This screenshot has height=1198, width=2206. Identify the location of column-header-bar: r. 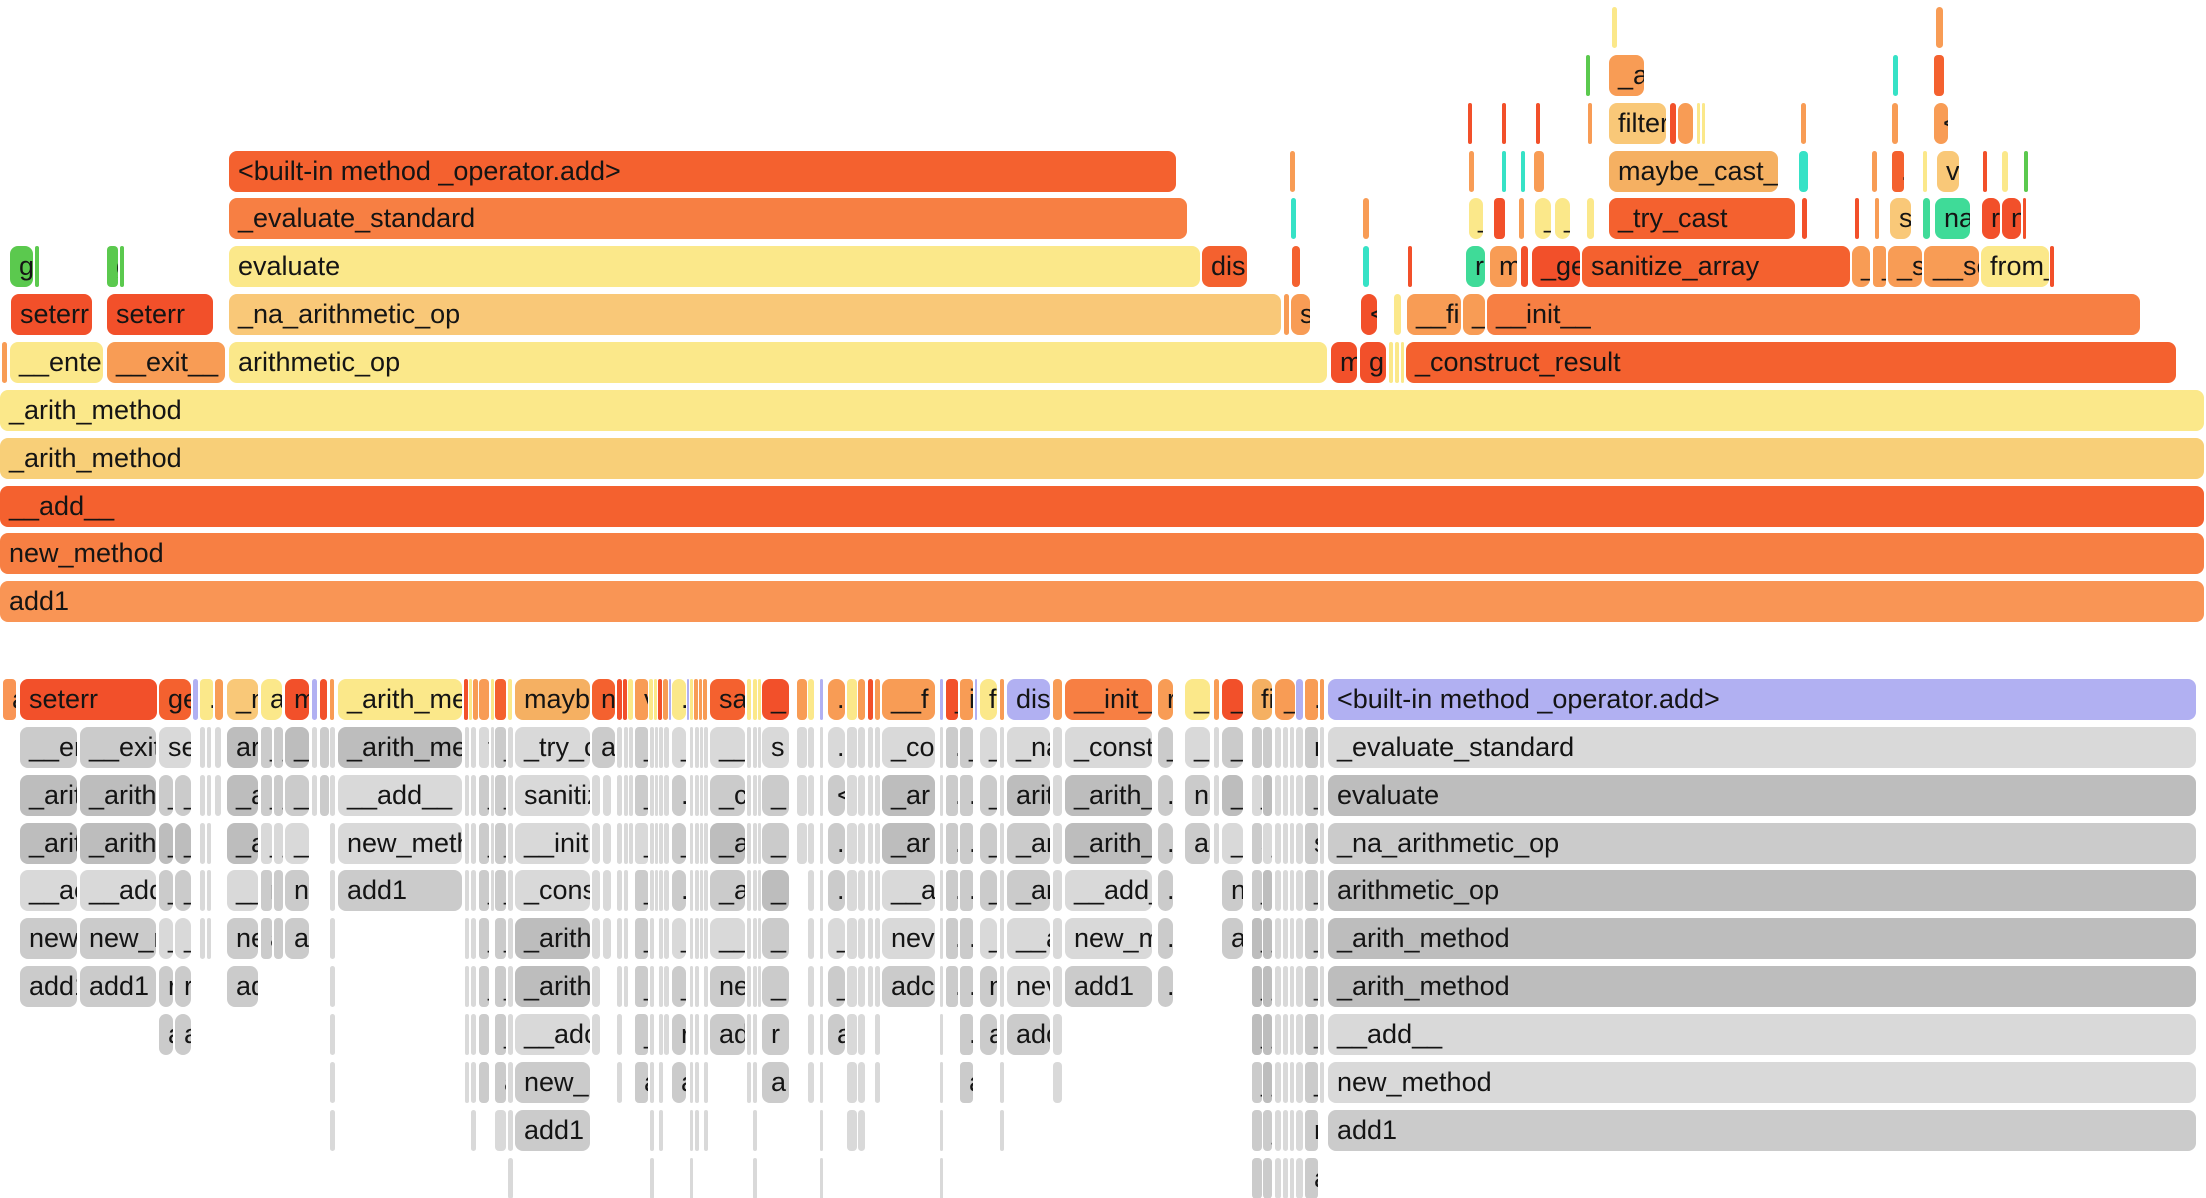
(1165, 699).